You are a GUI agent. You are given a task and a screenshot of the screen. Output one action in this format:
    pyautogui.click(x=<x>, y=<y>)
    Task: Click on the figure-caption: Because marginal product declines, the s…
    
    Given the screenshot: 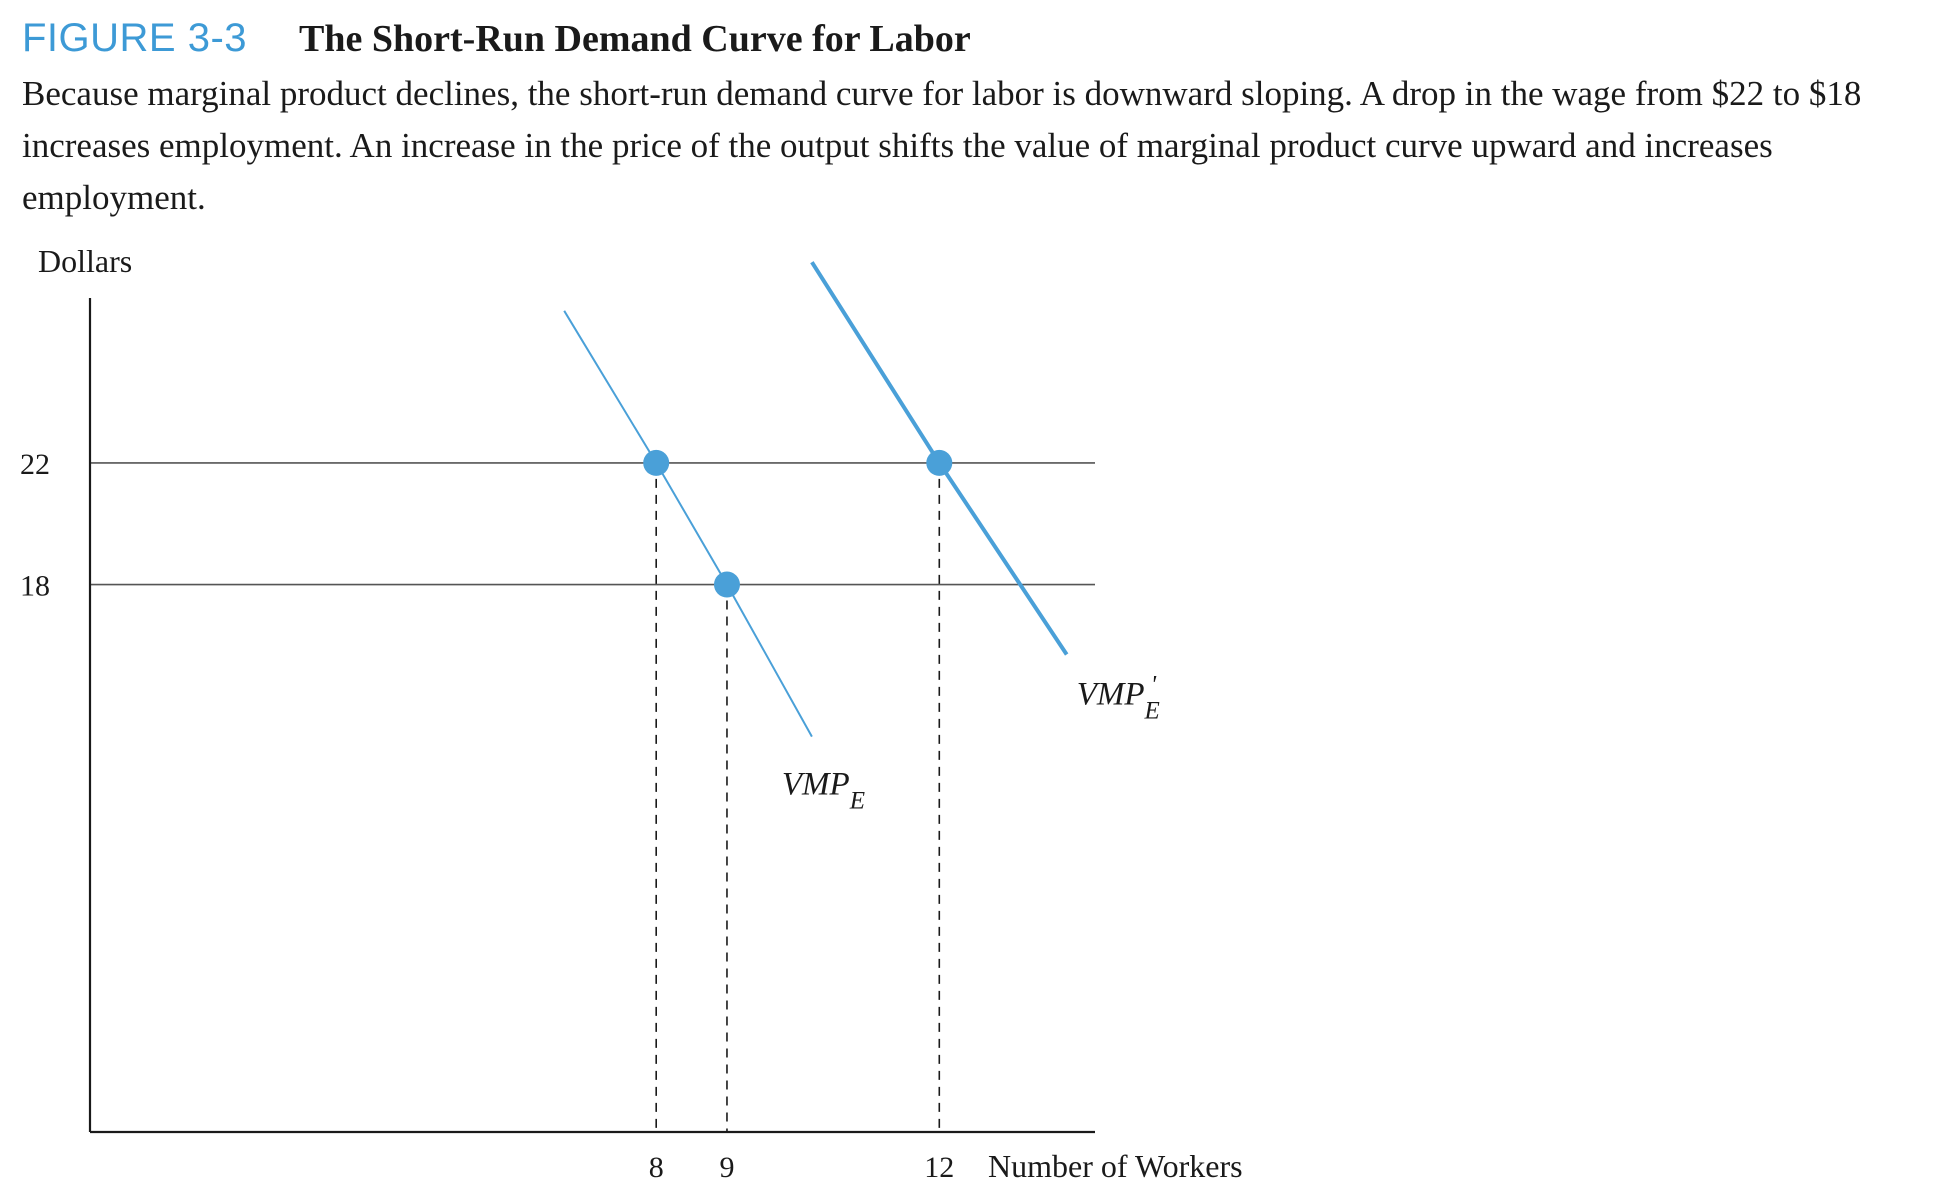 What is the action you would take?
    pyautogui.click(x=942, y=145)
    